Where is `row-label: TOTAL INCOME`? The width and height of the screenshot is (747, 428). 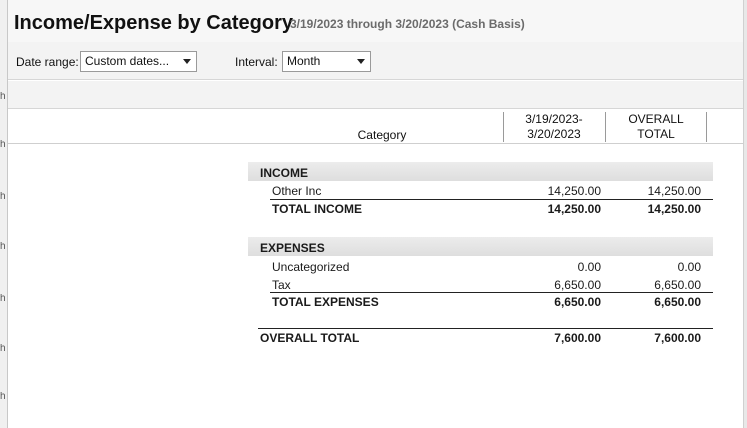 row-label: TOTAL INCOME is located at coordinates (317, 209).